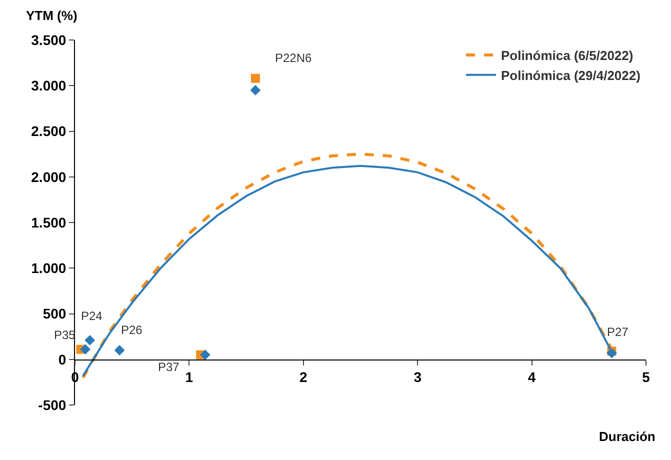 This screenshot has width=671, height=460. Describe the element at coordinates (48, 86) in the screenshot. I see `y-tick-label: 3.000` at that location.